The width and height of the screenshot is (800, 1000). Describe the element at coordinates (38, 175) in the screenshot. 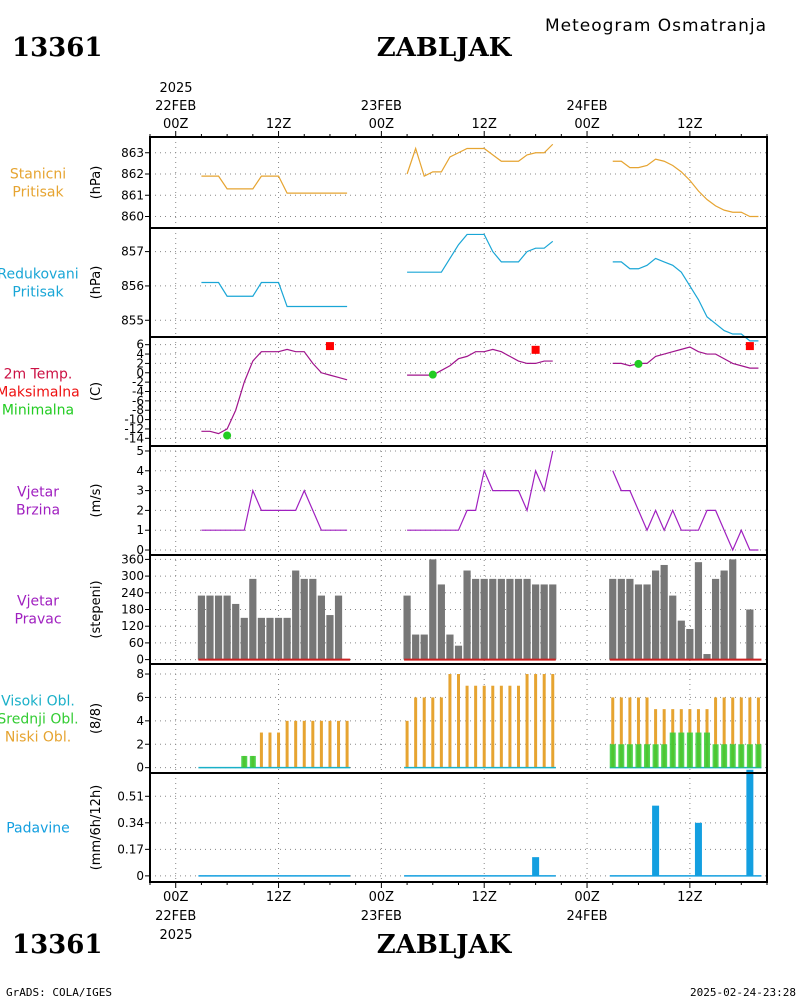

I see `panel-label: Stanicni` at that location.